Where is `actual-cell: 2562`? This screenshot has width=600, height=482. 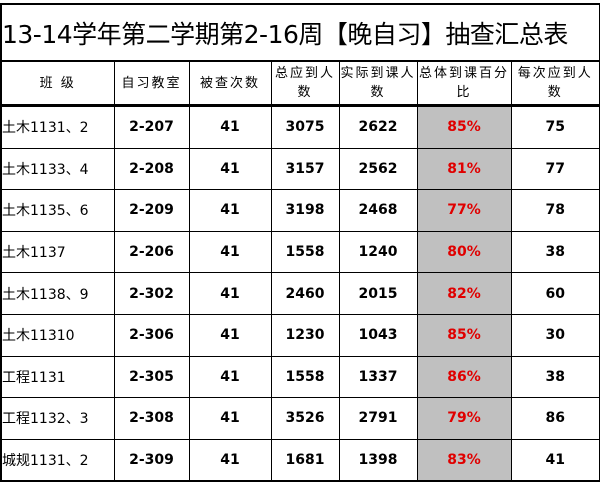
actual-cell: 2562 is located at coordinates (378, 169).